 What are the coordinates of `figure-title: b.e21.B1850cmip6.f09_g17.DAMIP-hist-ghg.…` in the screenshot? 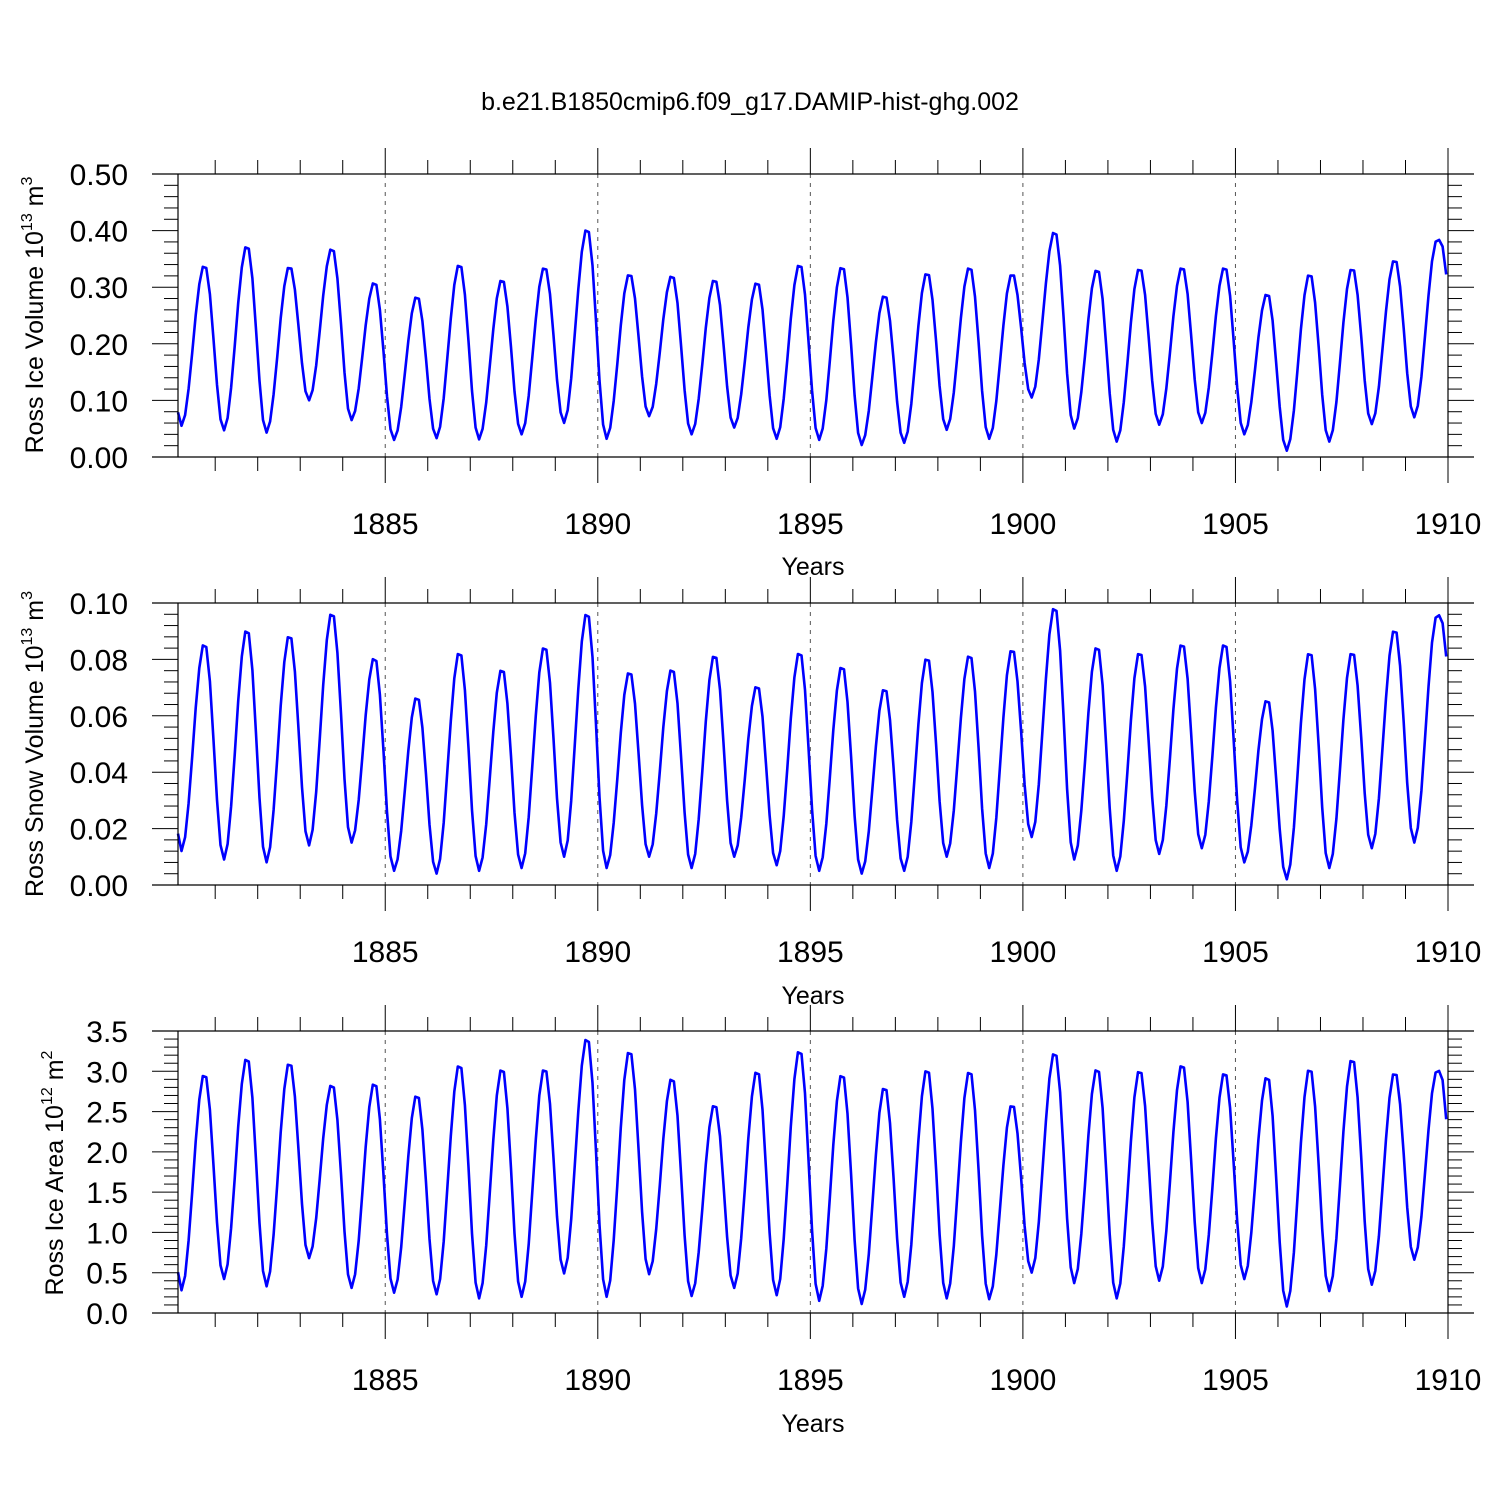 It's located at (750, 102).